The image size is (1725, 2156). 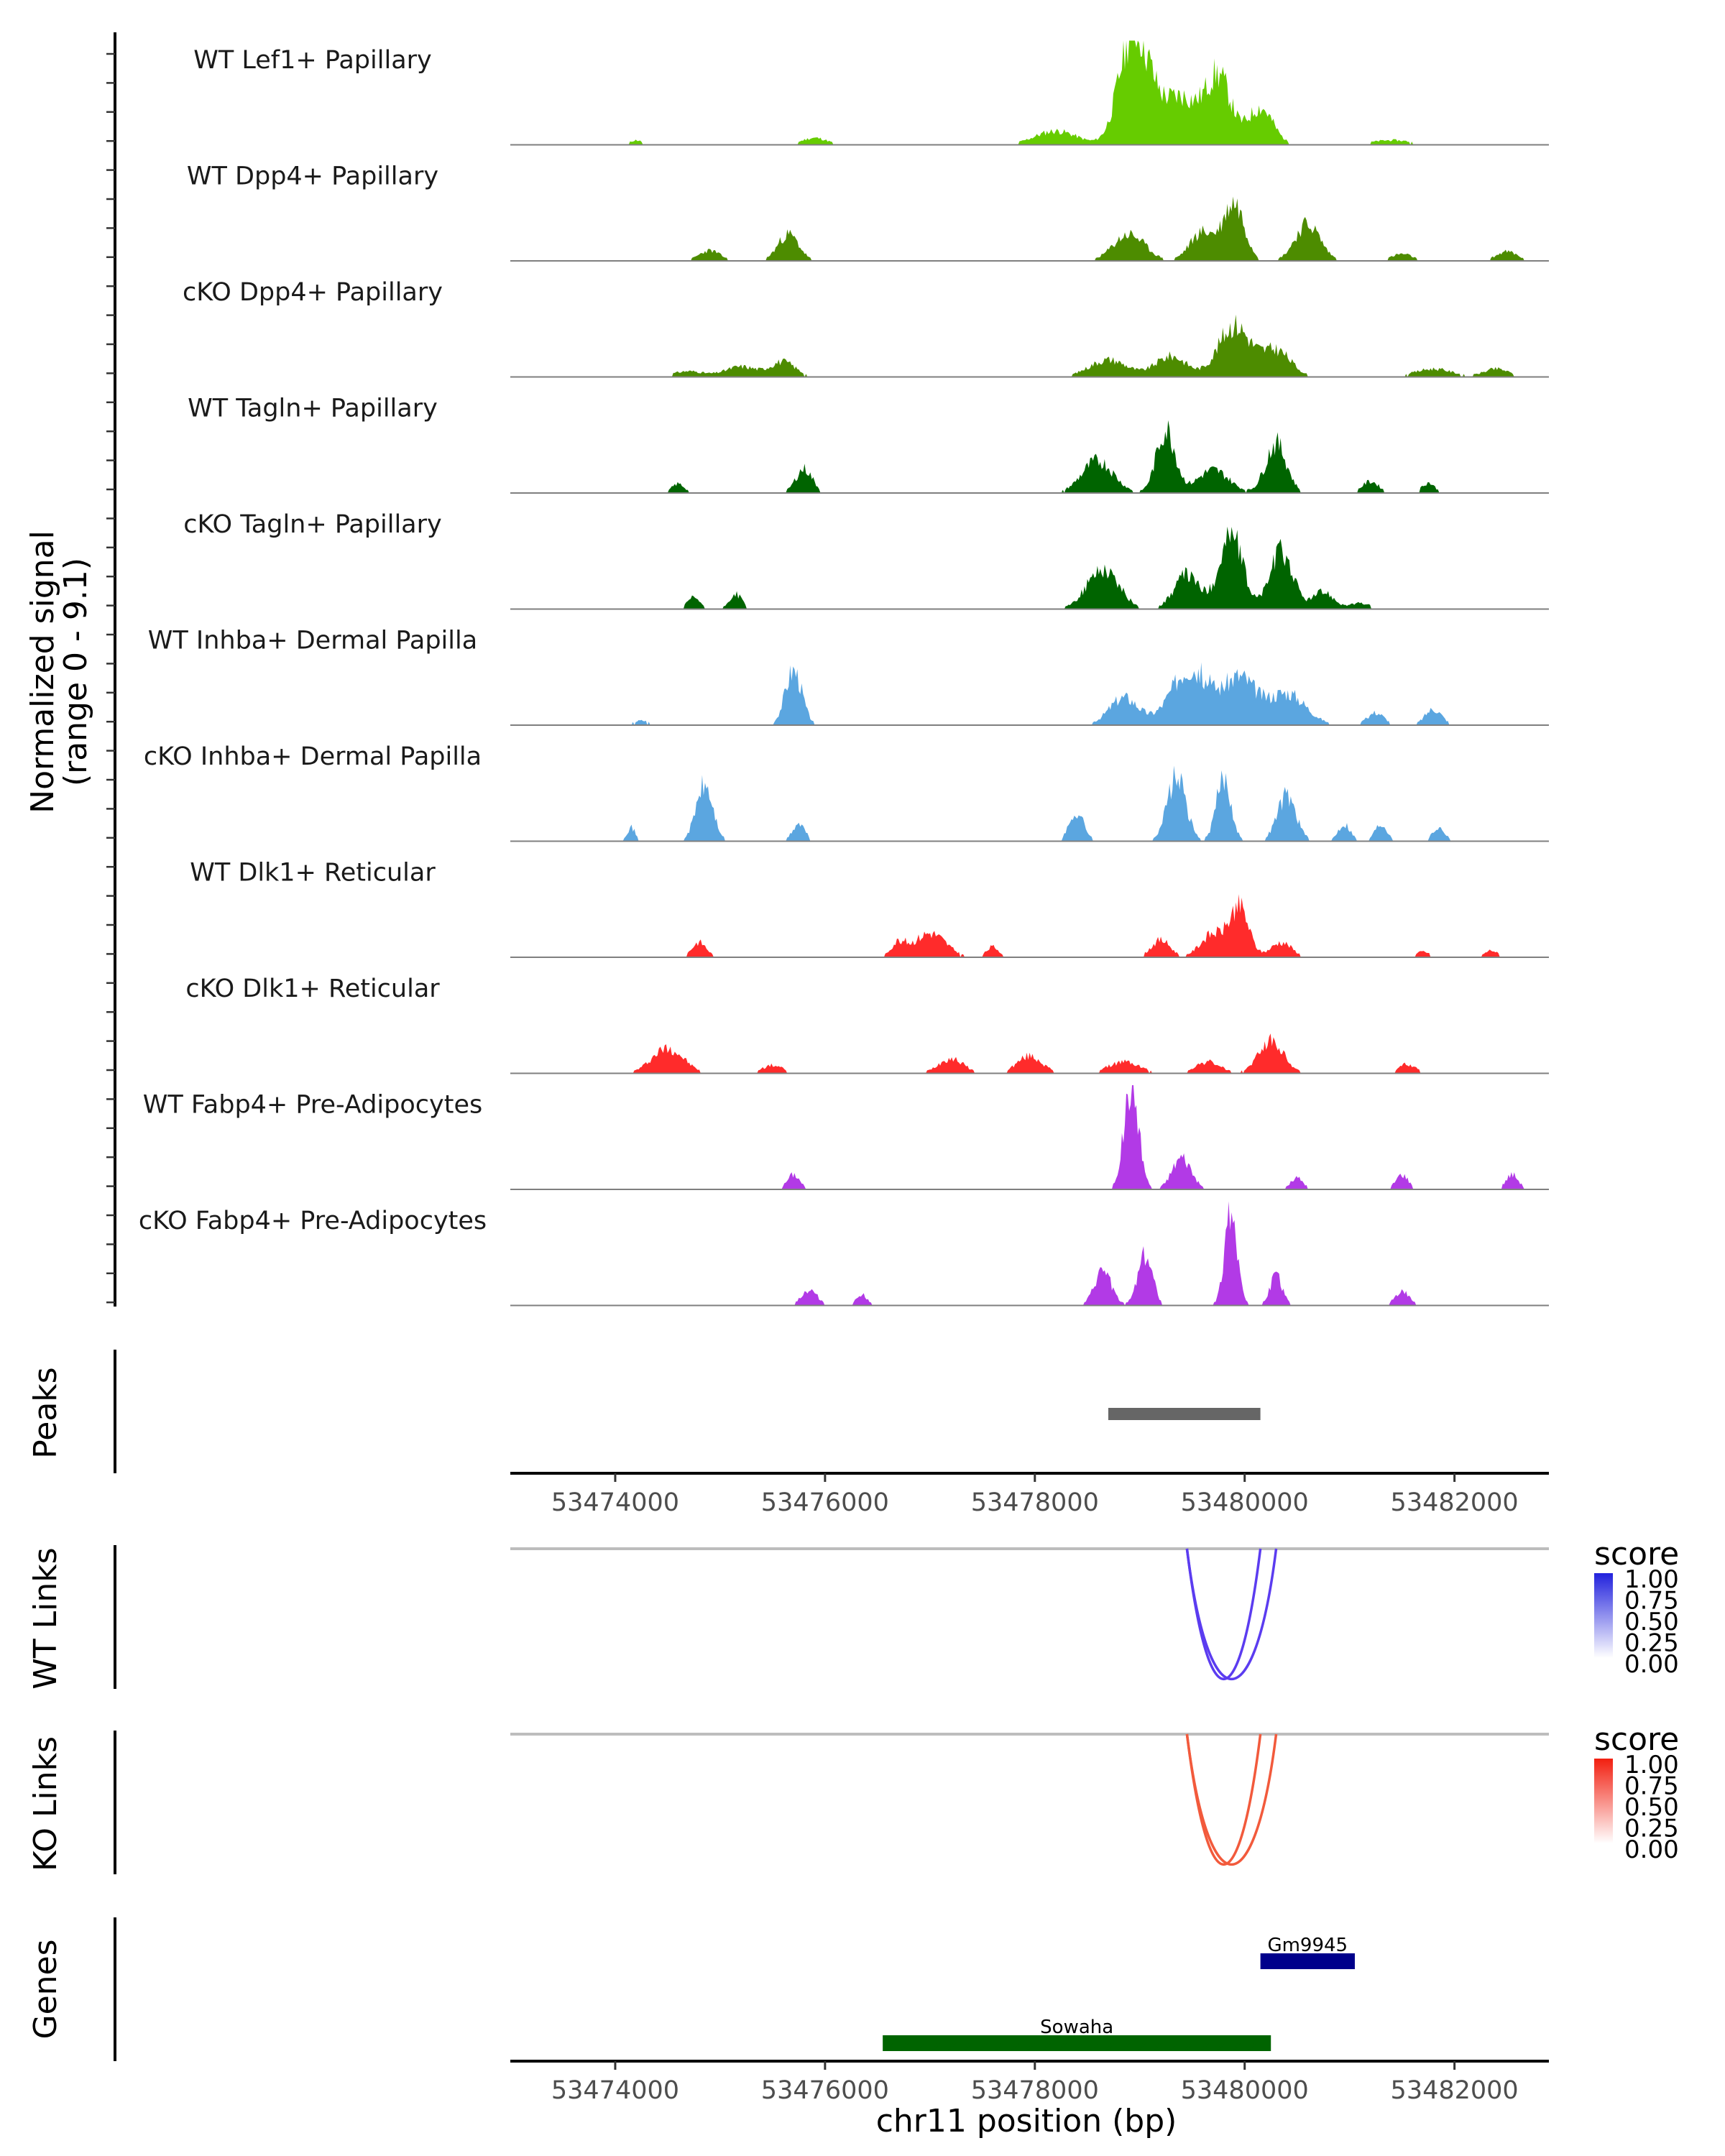 What do you see at coordinates (1307, 1945) in the screenshot?
I see `gene-name: Gm9945` at bounding box center [1307, 1945].